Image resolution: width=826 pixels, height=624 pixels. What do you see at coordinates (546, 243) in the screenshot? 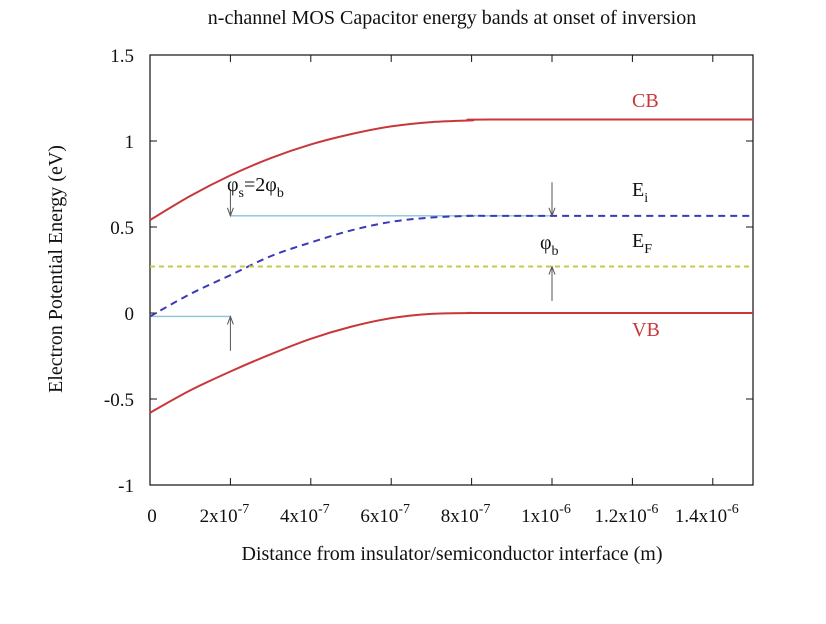
I see `label-phi-b-main: φ` at bounding box center [546, 243].